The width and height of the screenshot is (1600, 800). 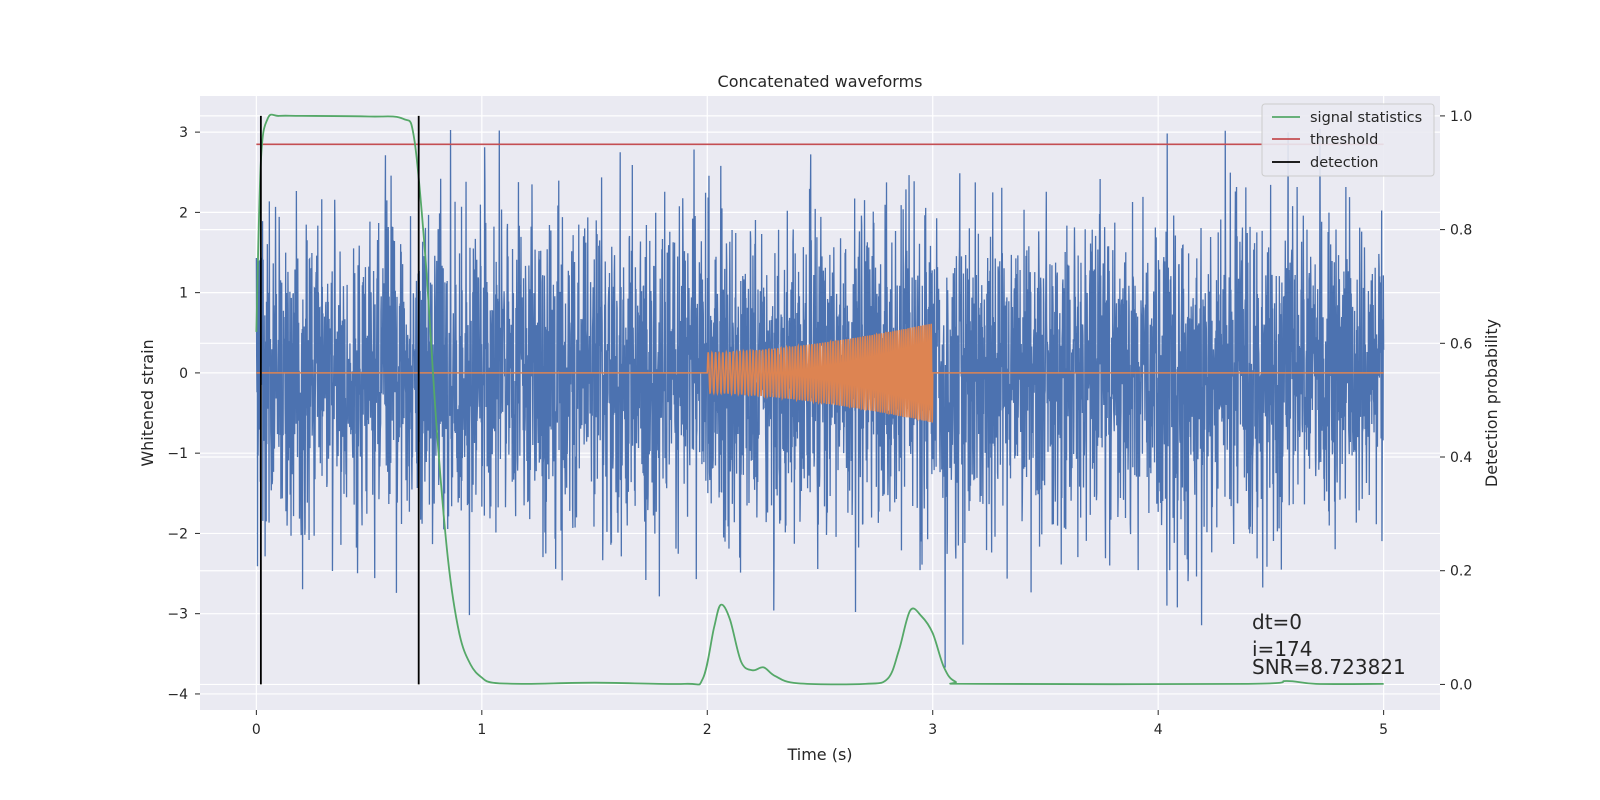 I want to click on x-axis-label: Time (s), so click(x=819, y=754).